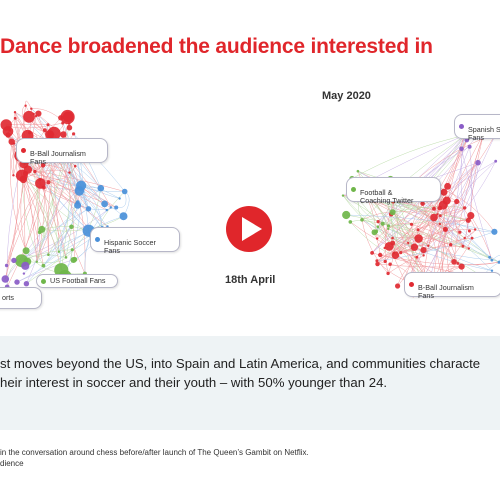 The image size is (500, 500). Describe the element at coordinates (461, 126) in the screenshot. I see `purple-dot-icon` at that location.